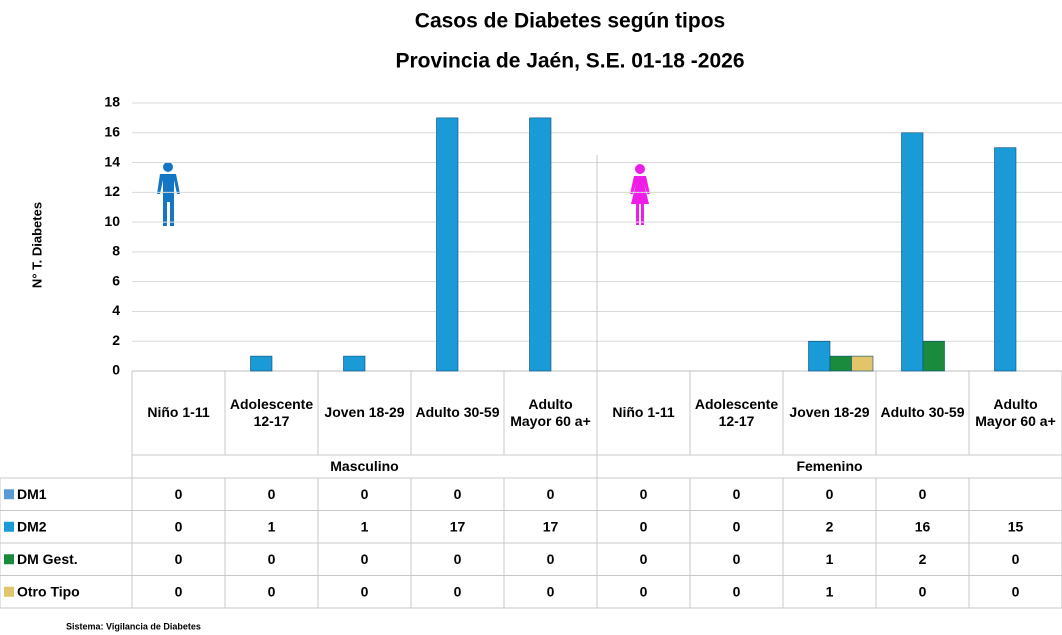 This screenshot has height=635, width=1062. What do you see at coordinates (112, 221) in the screenshot?
I see `y-tick-label: 10` at bounding box center [112, 221].